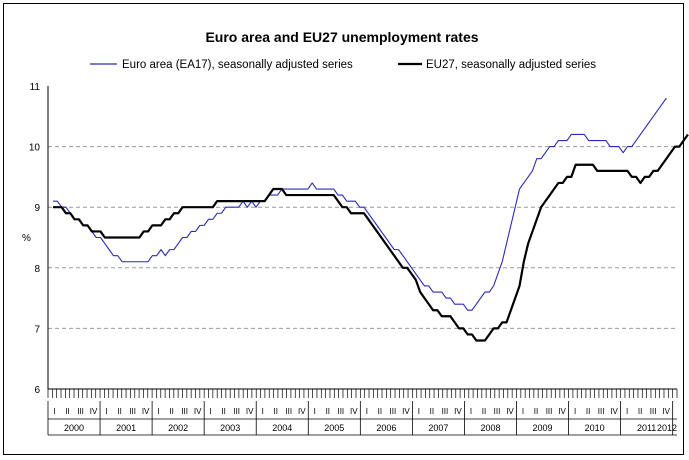  What do you see at coordinates (37, 269) in the screenshot?
I see `y-tick-label: 8` at bounding box center [37, 269].